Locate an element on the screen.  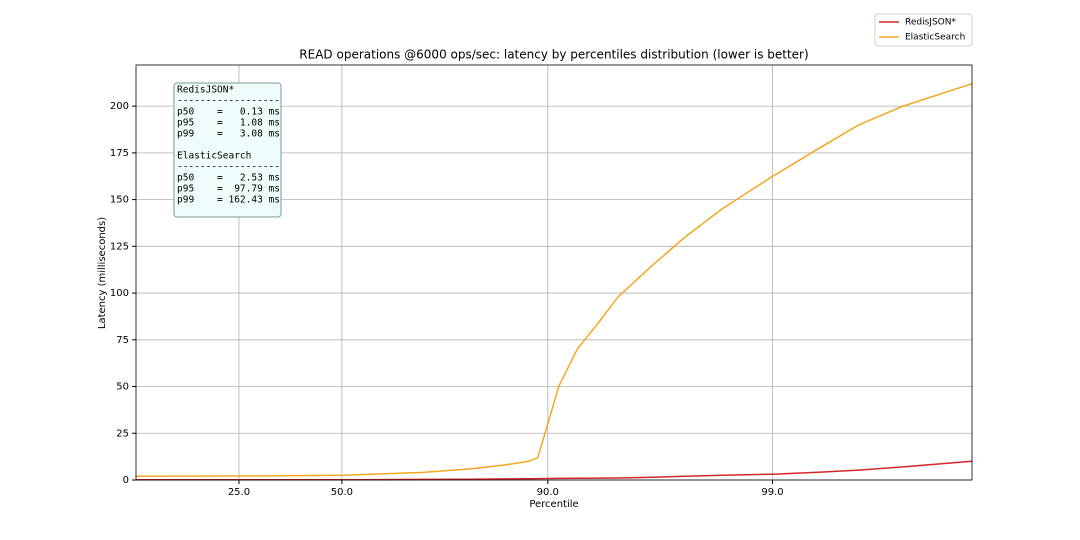
x-tick-label: 25.0 is located at coordinates (239, 492).